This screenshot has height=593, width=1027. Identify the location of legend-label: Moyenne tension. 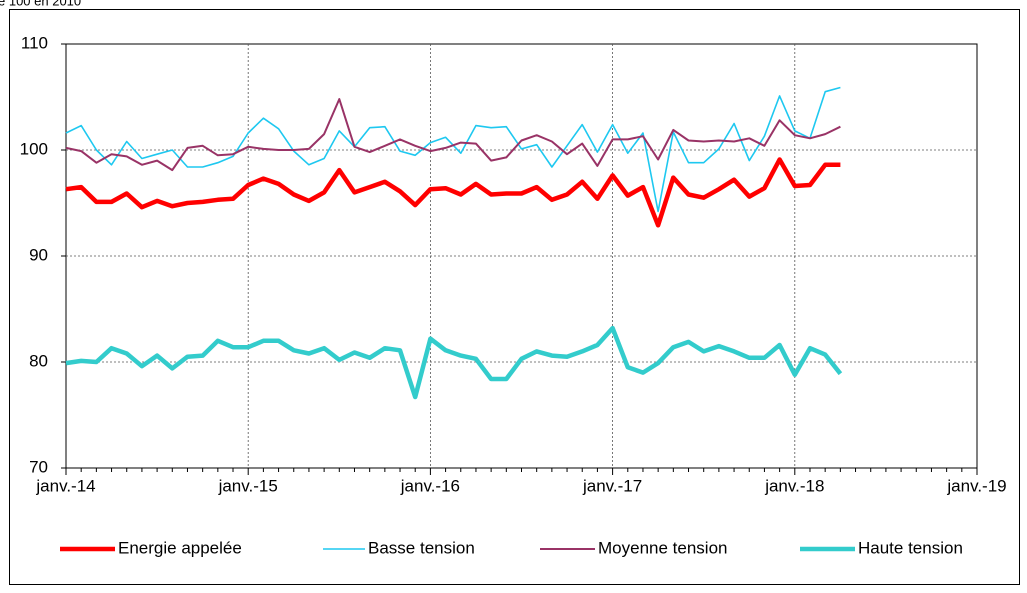
(662, 547).